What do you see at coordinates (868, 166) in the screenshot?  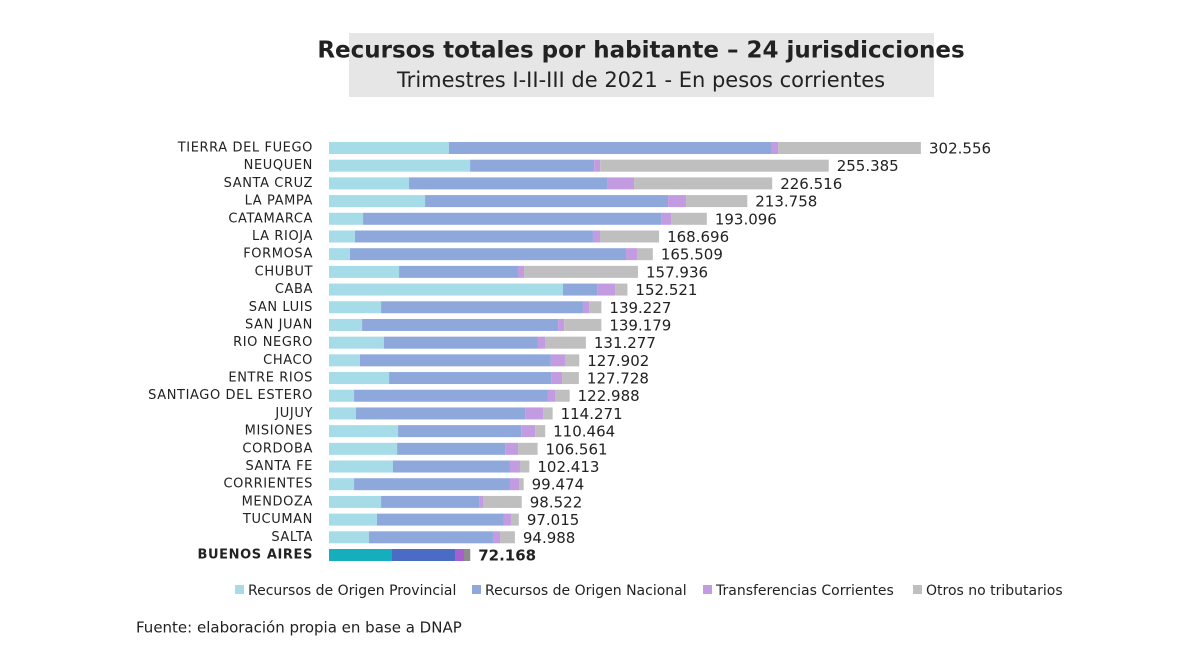 I see `total-label: 255.385` at bounding box center [868, 166].